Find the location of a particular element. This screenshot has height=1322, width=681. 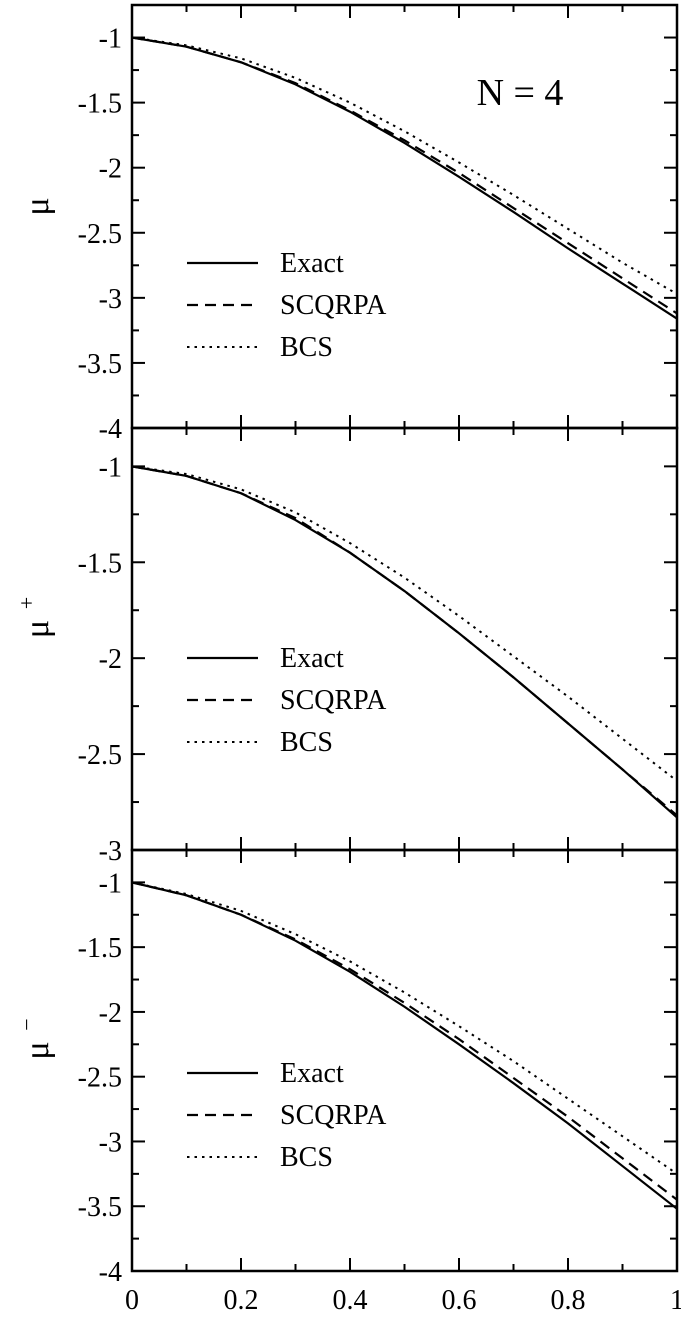

annotation-label: N = 4 is located at coordinates (520, 93).